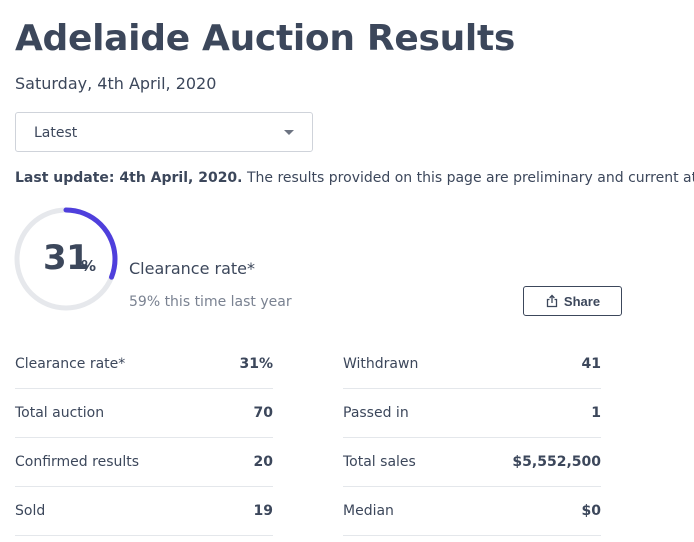 The image size is (694, 542). What do you see at coordinates (129, 178) in the screenshot?
I see `last-update-label: Last update: 4th April, 2020.` at bounding box center [129, 178].